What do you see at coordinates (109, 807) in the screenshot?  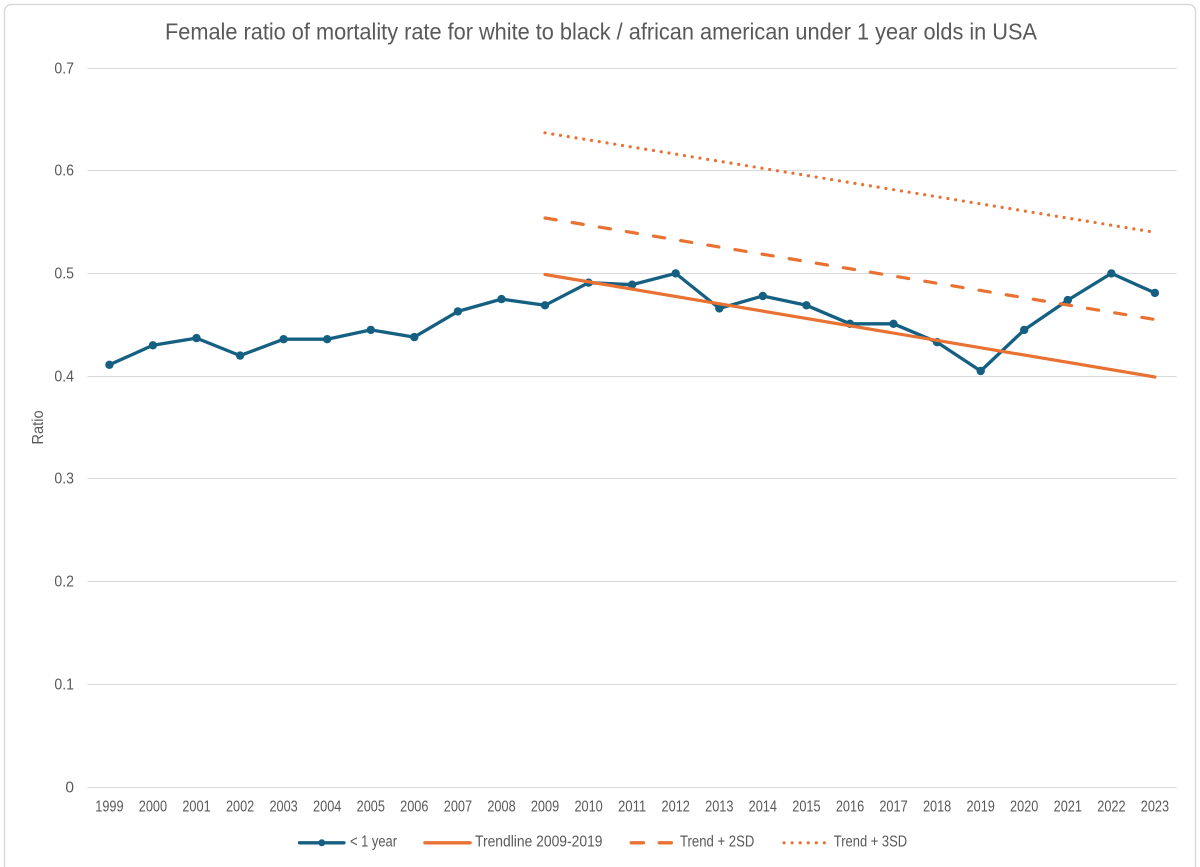 I see `svg-text: 1999` at bounding box center [109, 807].